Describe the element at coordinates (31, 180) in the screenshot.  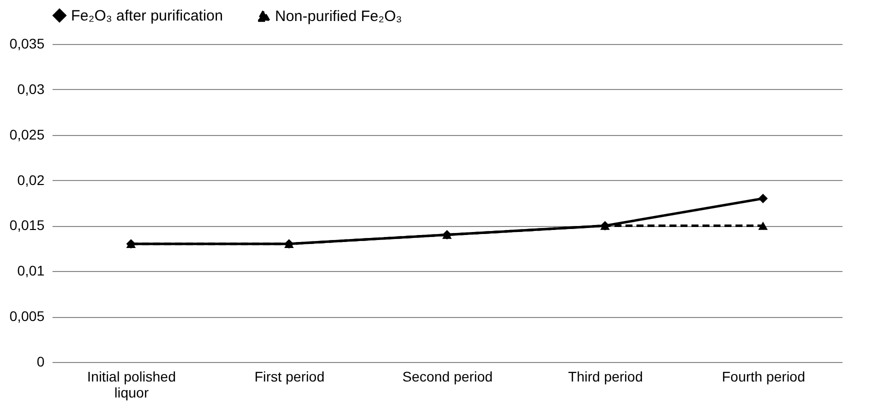
I see `y-tick-label: 0,02` at that location.